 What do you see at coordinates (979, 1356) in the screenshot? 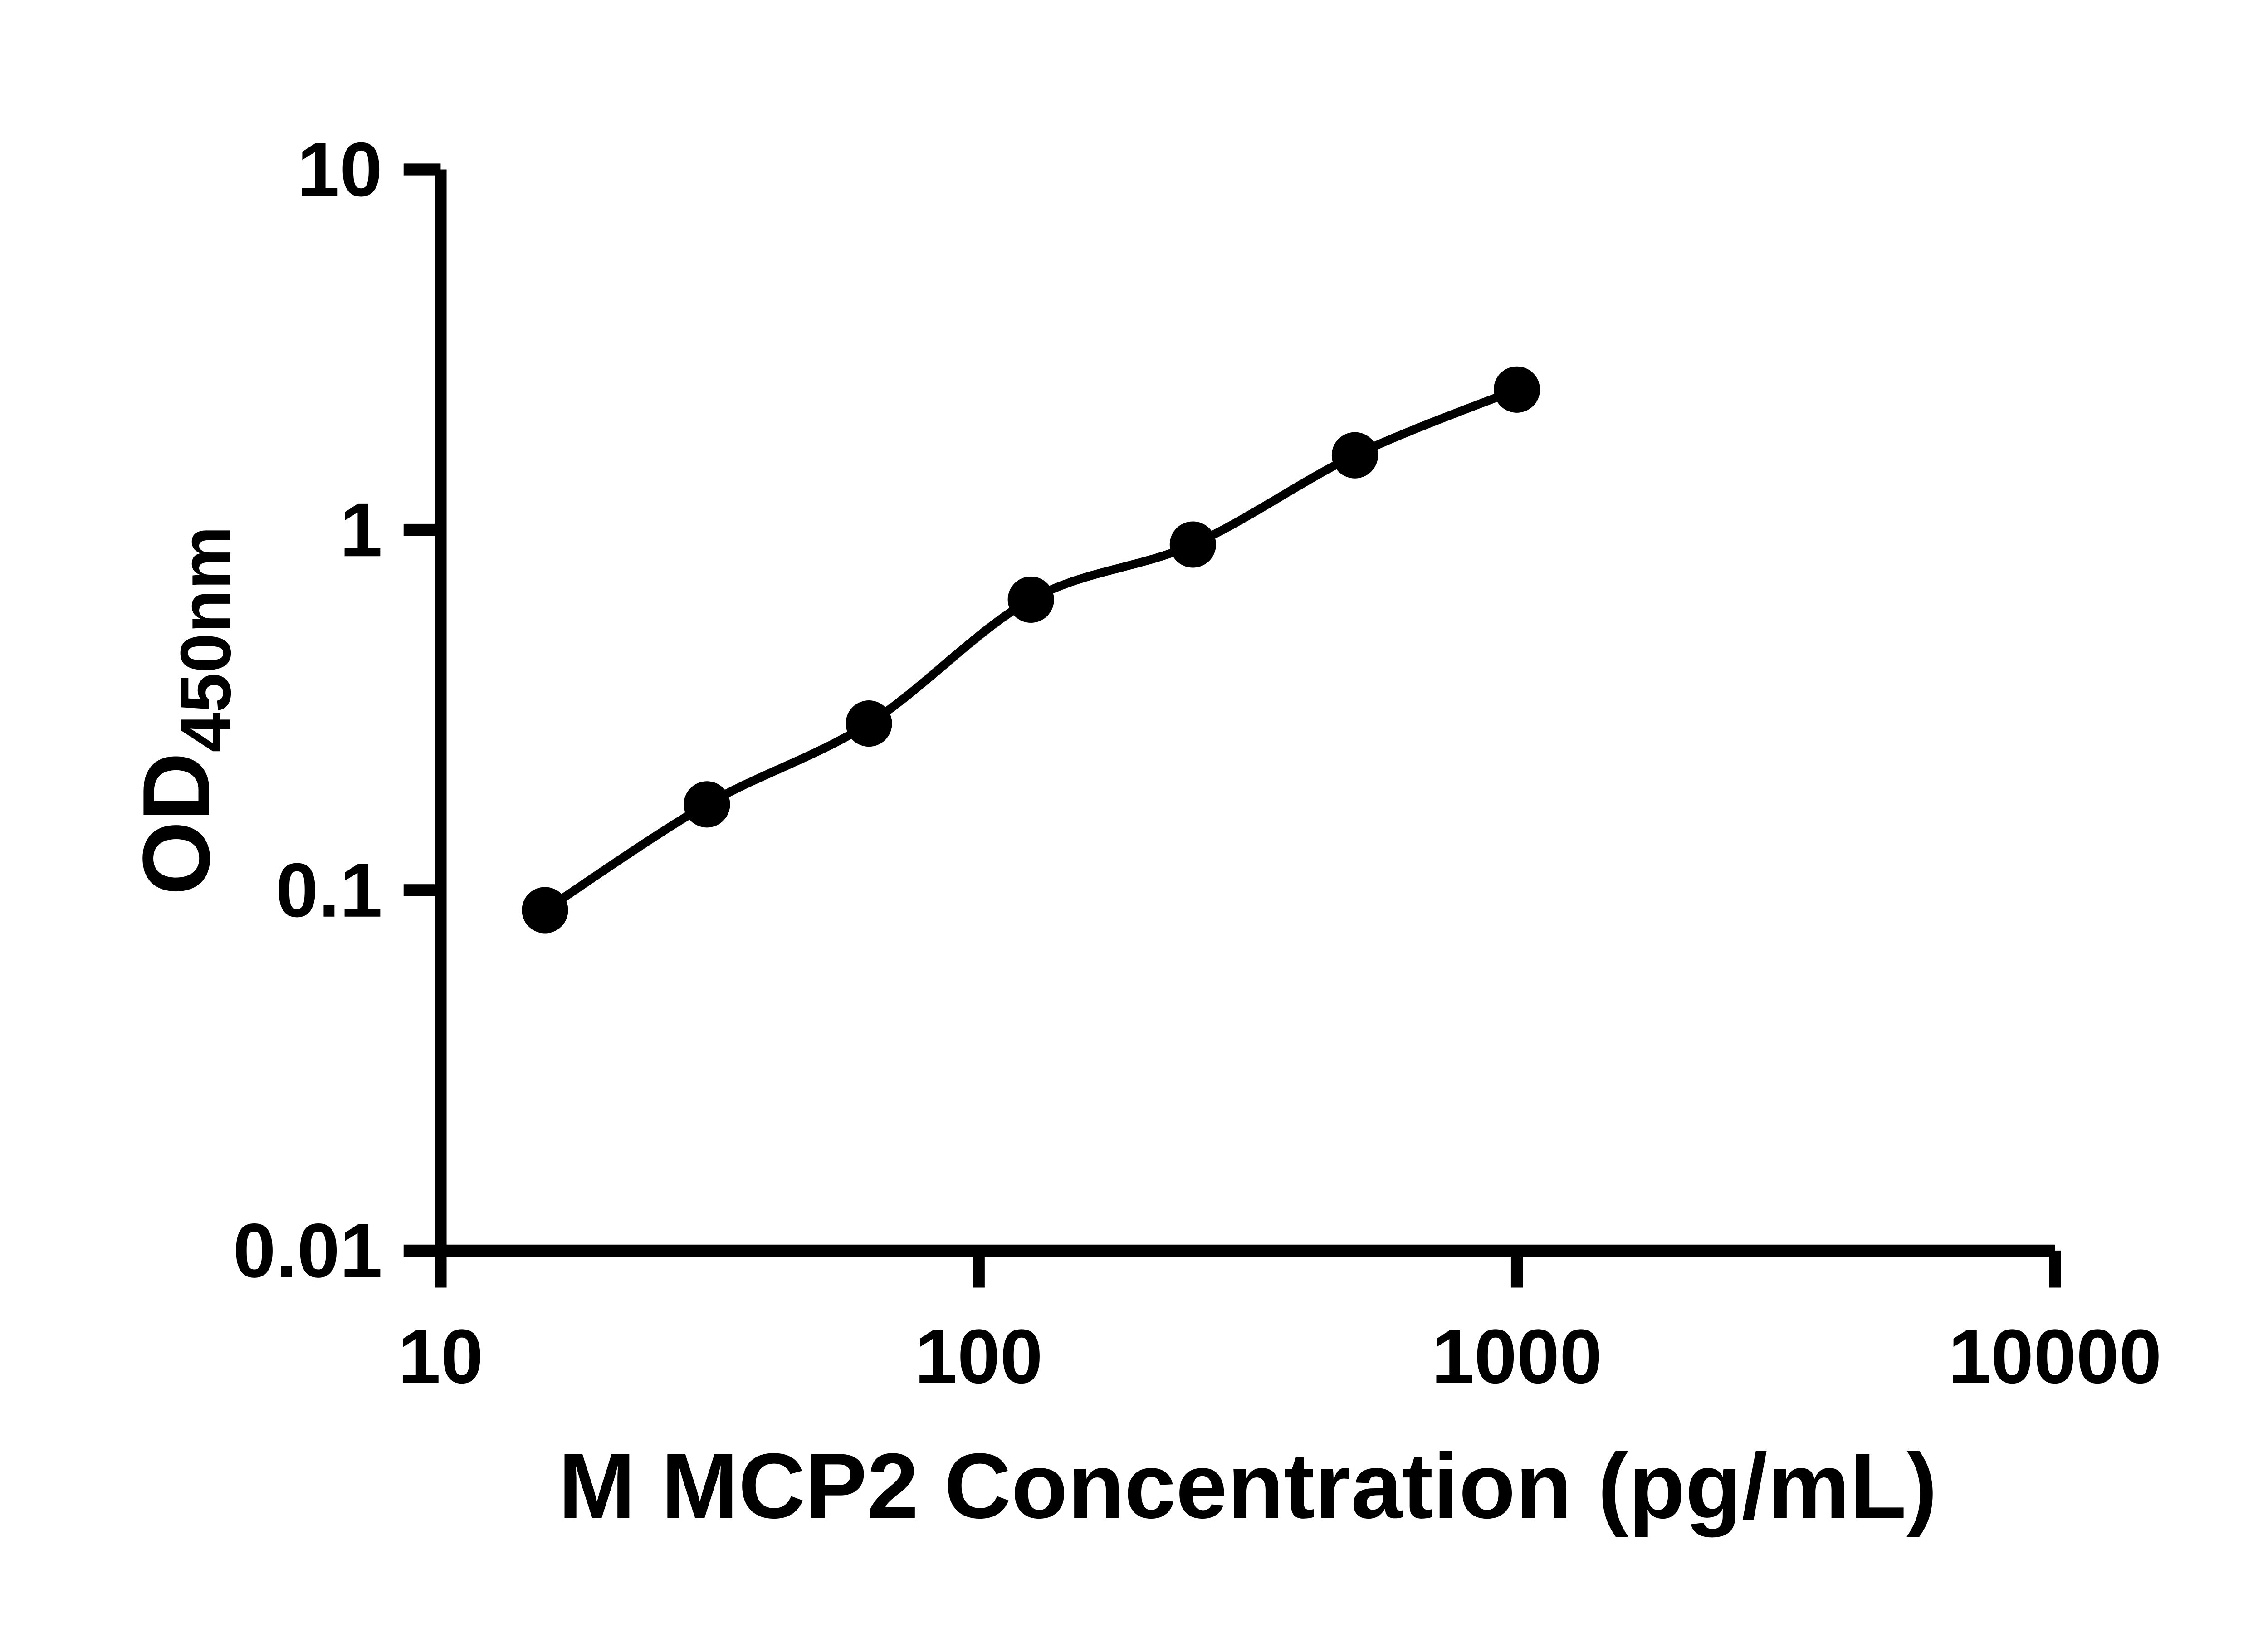
I see `x-tick-label: 100` at bounding box center [979, 1356].